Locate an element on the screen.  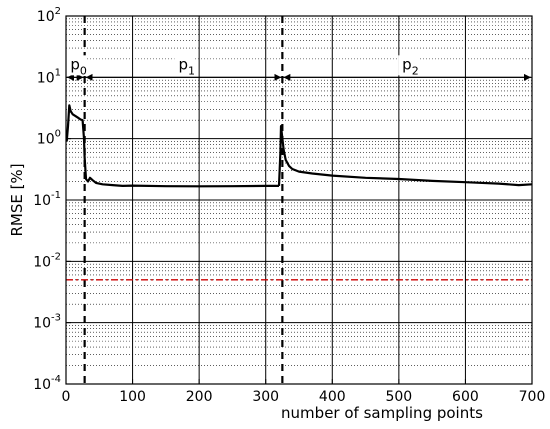
x-tick-label: 200 is located at coordinates (199, 397).